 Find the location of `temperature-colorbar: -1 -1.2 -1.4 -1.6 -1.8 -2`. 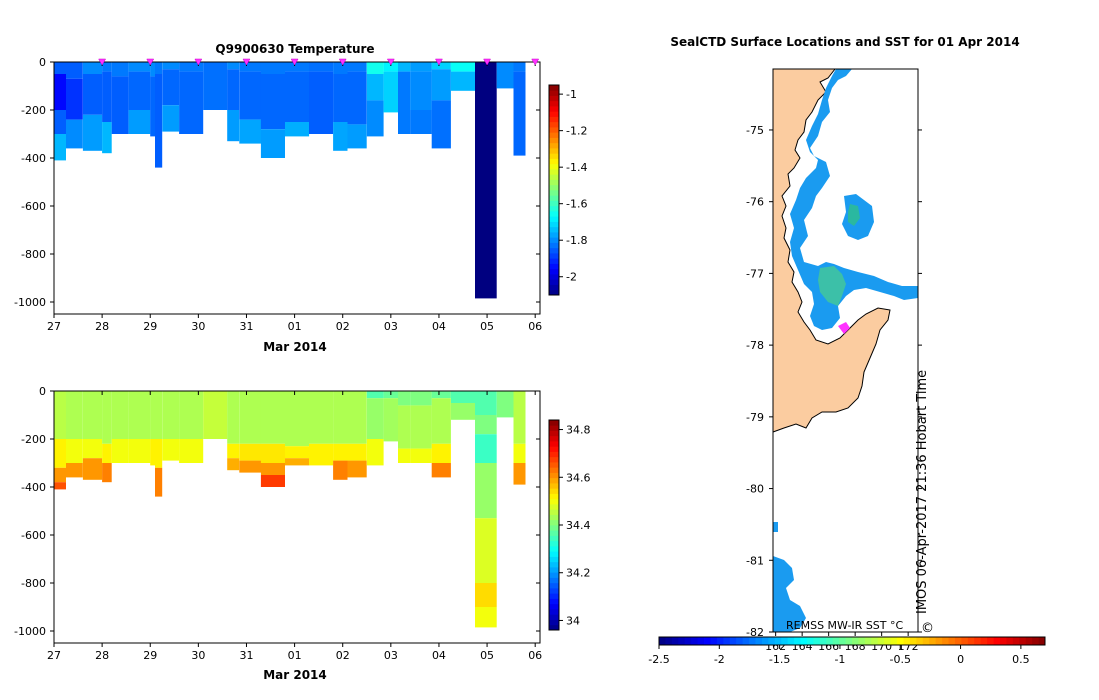

temperature-colorbar: -1 -1.2 -1.4 -1.6 -1.8 -2 is located at coordinates (567, 190).